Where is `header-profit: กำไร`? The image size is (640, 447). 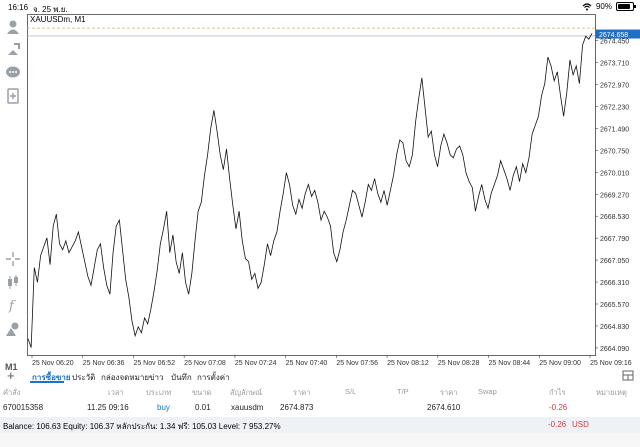 header-profit: กำไร is located at coordinates (557, 392).